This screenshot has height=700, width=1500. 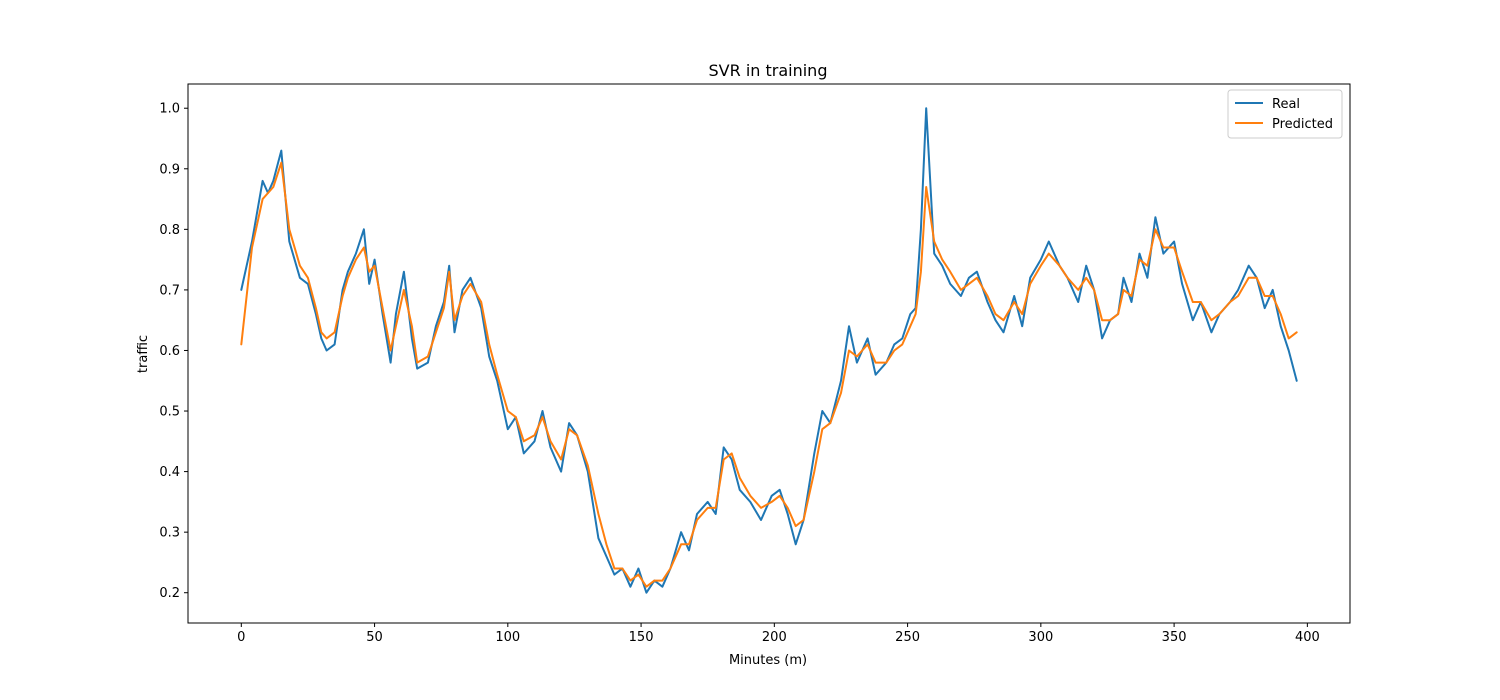 What do you see at coordinates (907, 637) in the screenshot?
I see `x-tick-label: 250` at bounding box center [907, 637].